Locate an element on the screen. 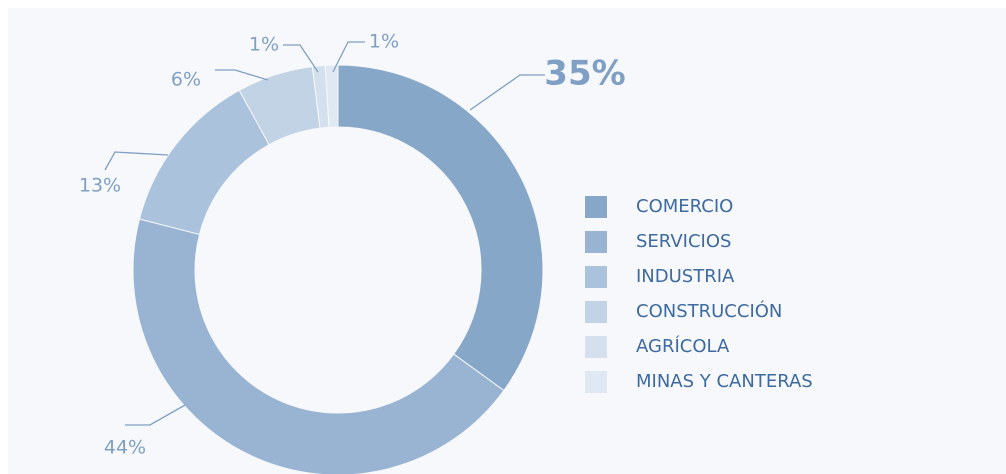 This screenshot has width=1006, height=474. legend-label: COMERCIO is located at coordinates (684, 206).